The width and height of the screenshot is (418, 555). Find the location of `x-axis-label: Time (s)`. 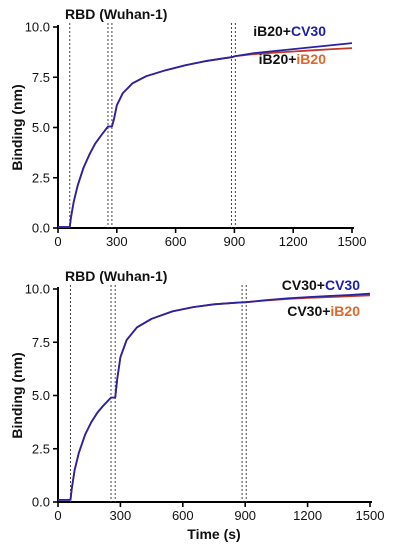

x-axis-label: Time (s) is located at coordinates (213, 534).